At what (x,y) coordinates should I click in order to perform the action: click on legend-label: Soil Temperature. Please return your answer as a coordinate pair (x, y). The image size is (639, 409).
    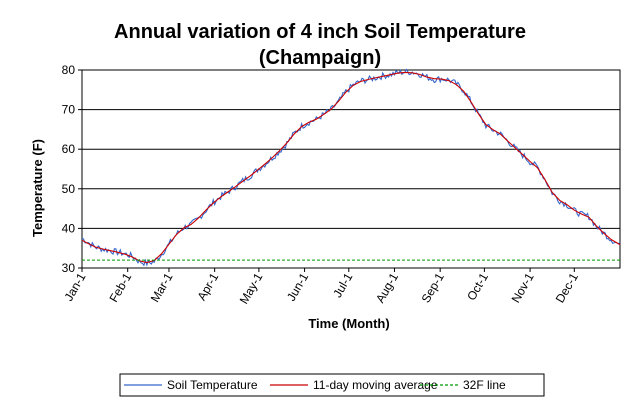
    Looking at the image, I should click on (212, 385).